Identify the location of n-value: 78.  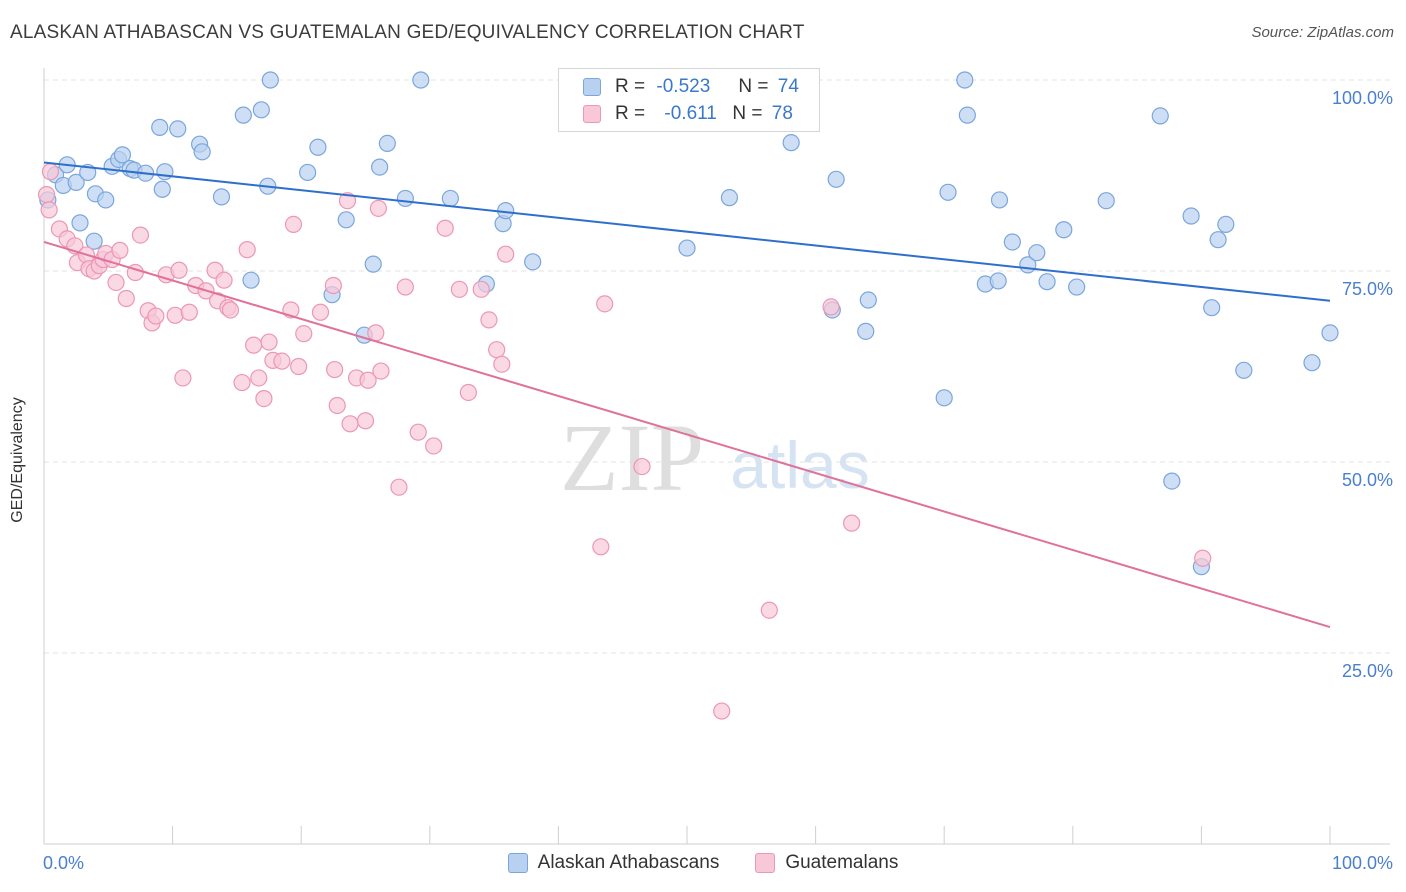
(782, 113).